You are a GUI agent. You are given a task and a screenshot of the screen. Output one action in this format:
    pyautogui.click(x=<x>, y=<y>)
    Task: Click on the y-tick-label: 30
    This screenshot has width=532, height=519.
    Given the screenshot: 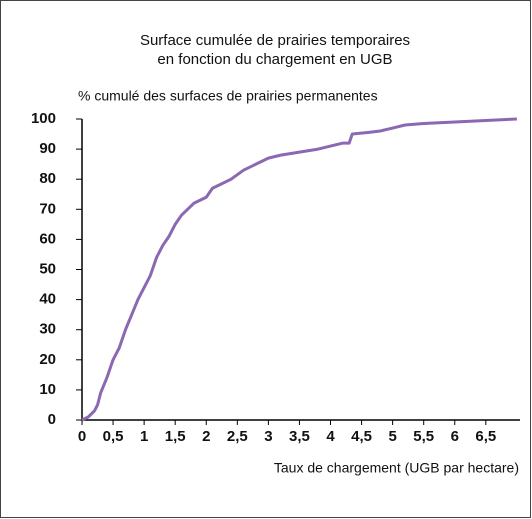 What is the action you would take?
    pyautogui.click(x=47, y=329)
    